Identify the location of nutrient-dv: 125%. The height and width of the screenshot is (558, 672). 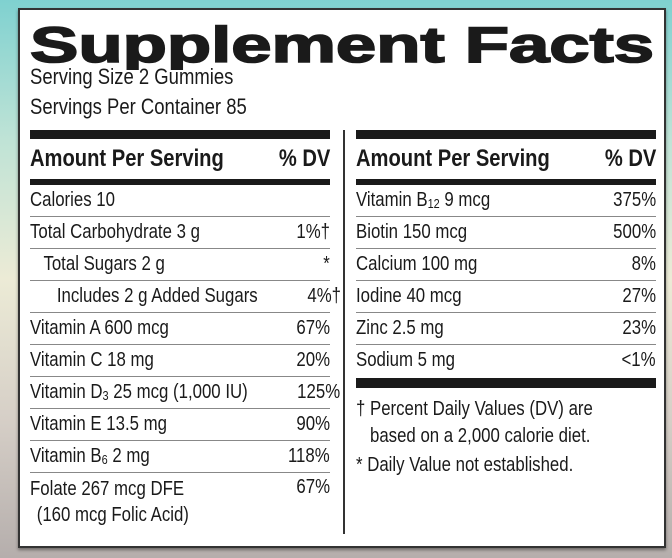
(319, 392).